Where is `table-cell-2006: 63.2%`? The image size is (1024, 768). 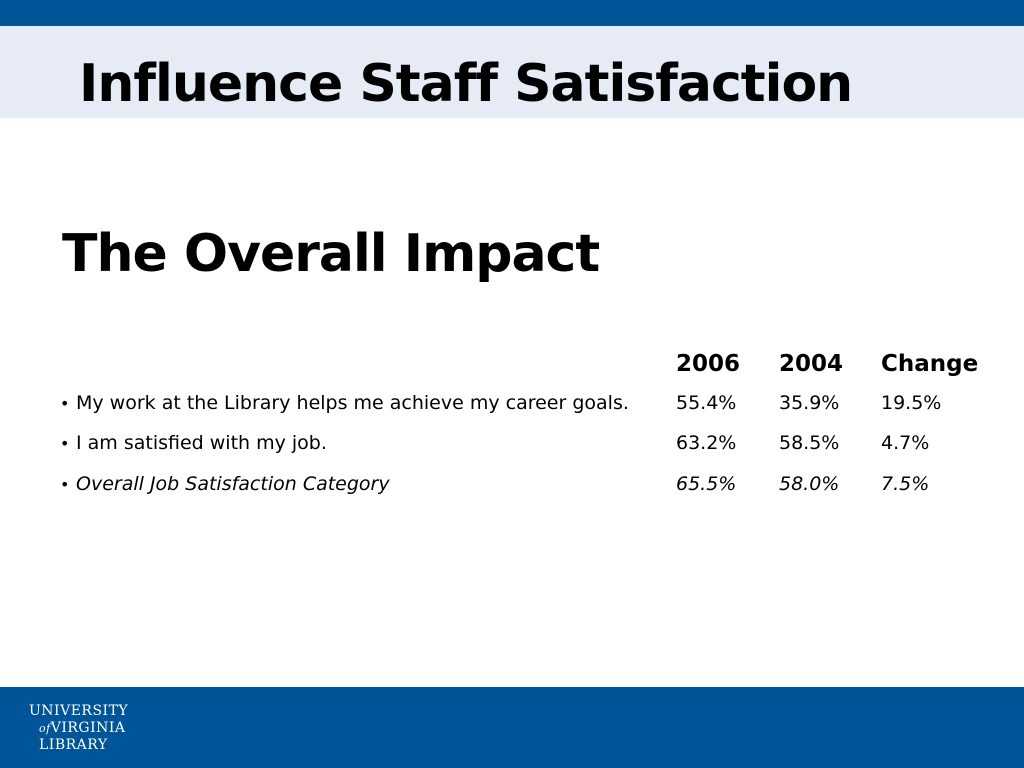
table-cell-2006: 63.2% is located at coordinates (706, 443).